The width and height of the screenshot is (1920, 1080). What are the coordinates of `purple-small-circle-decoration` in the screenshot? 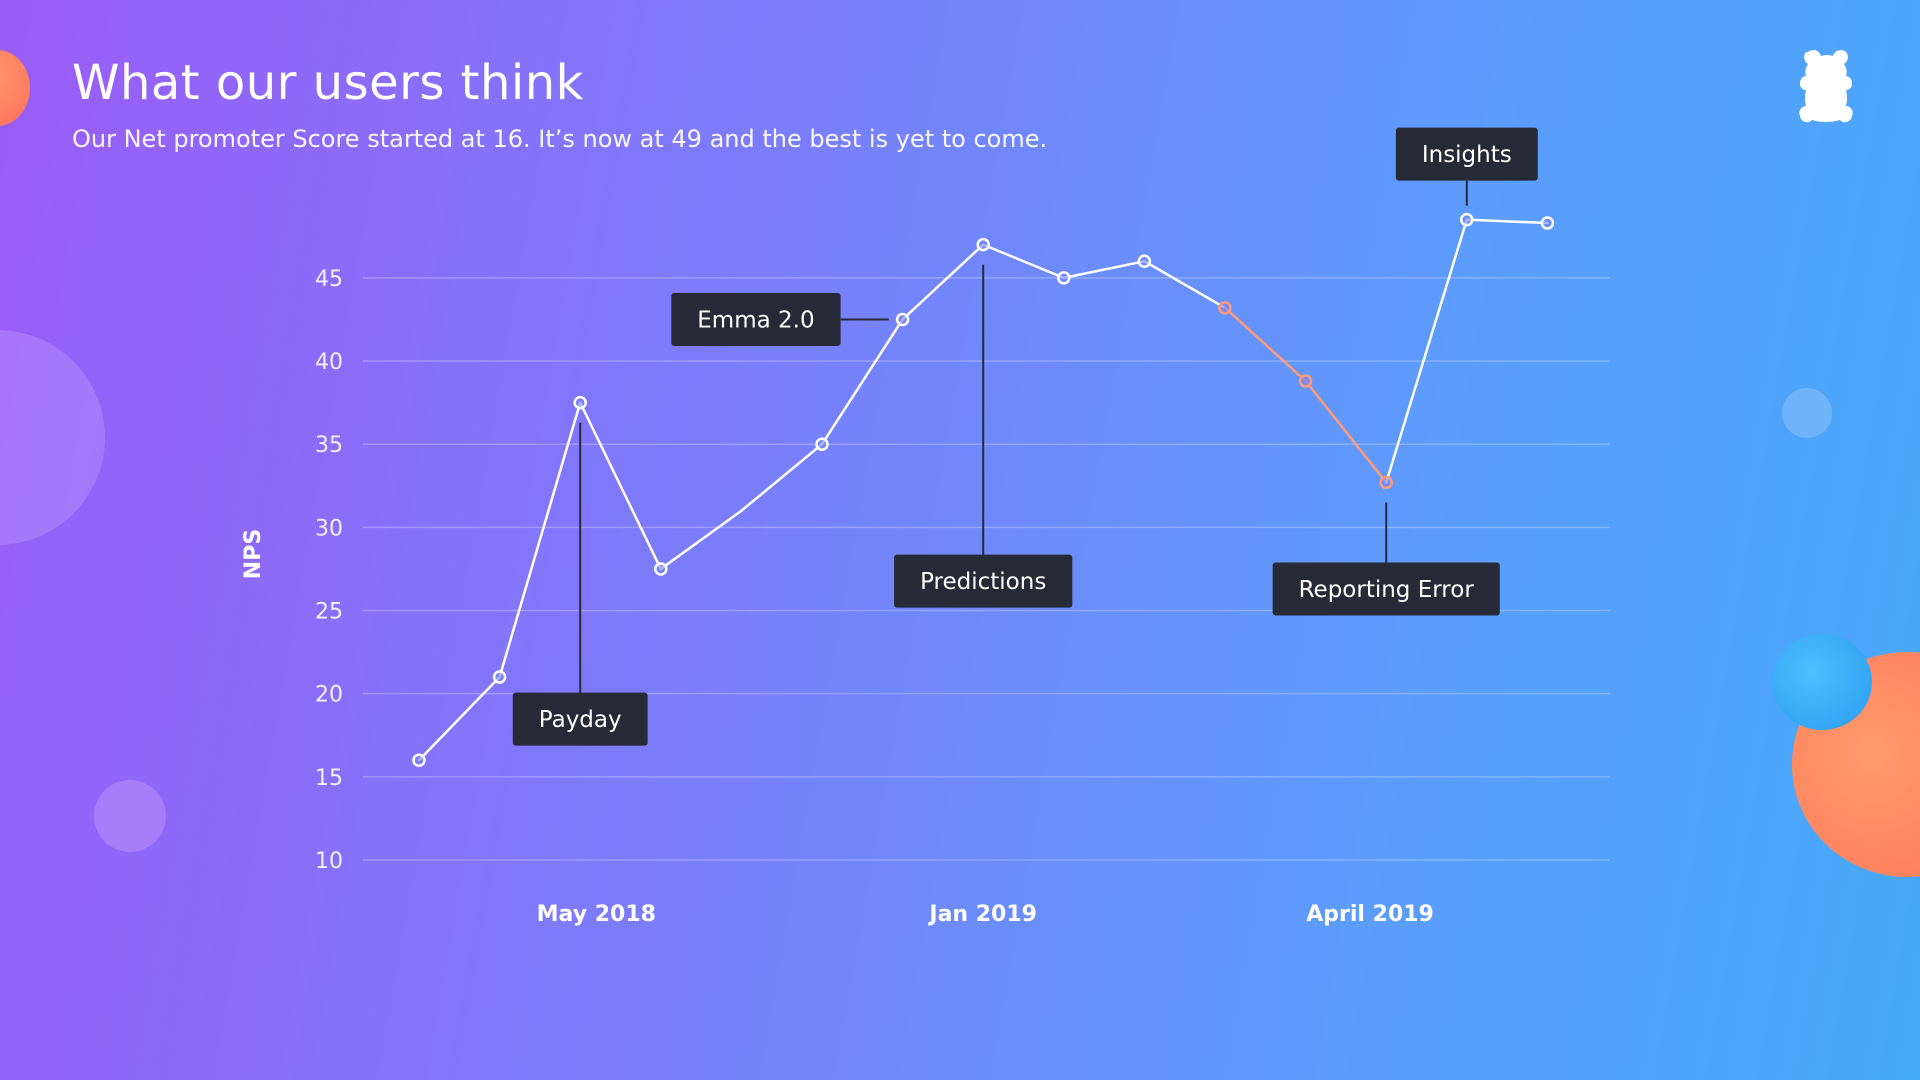 It's located at (130, 816).